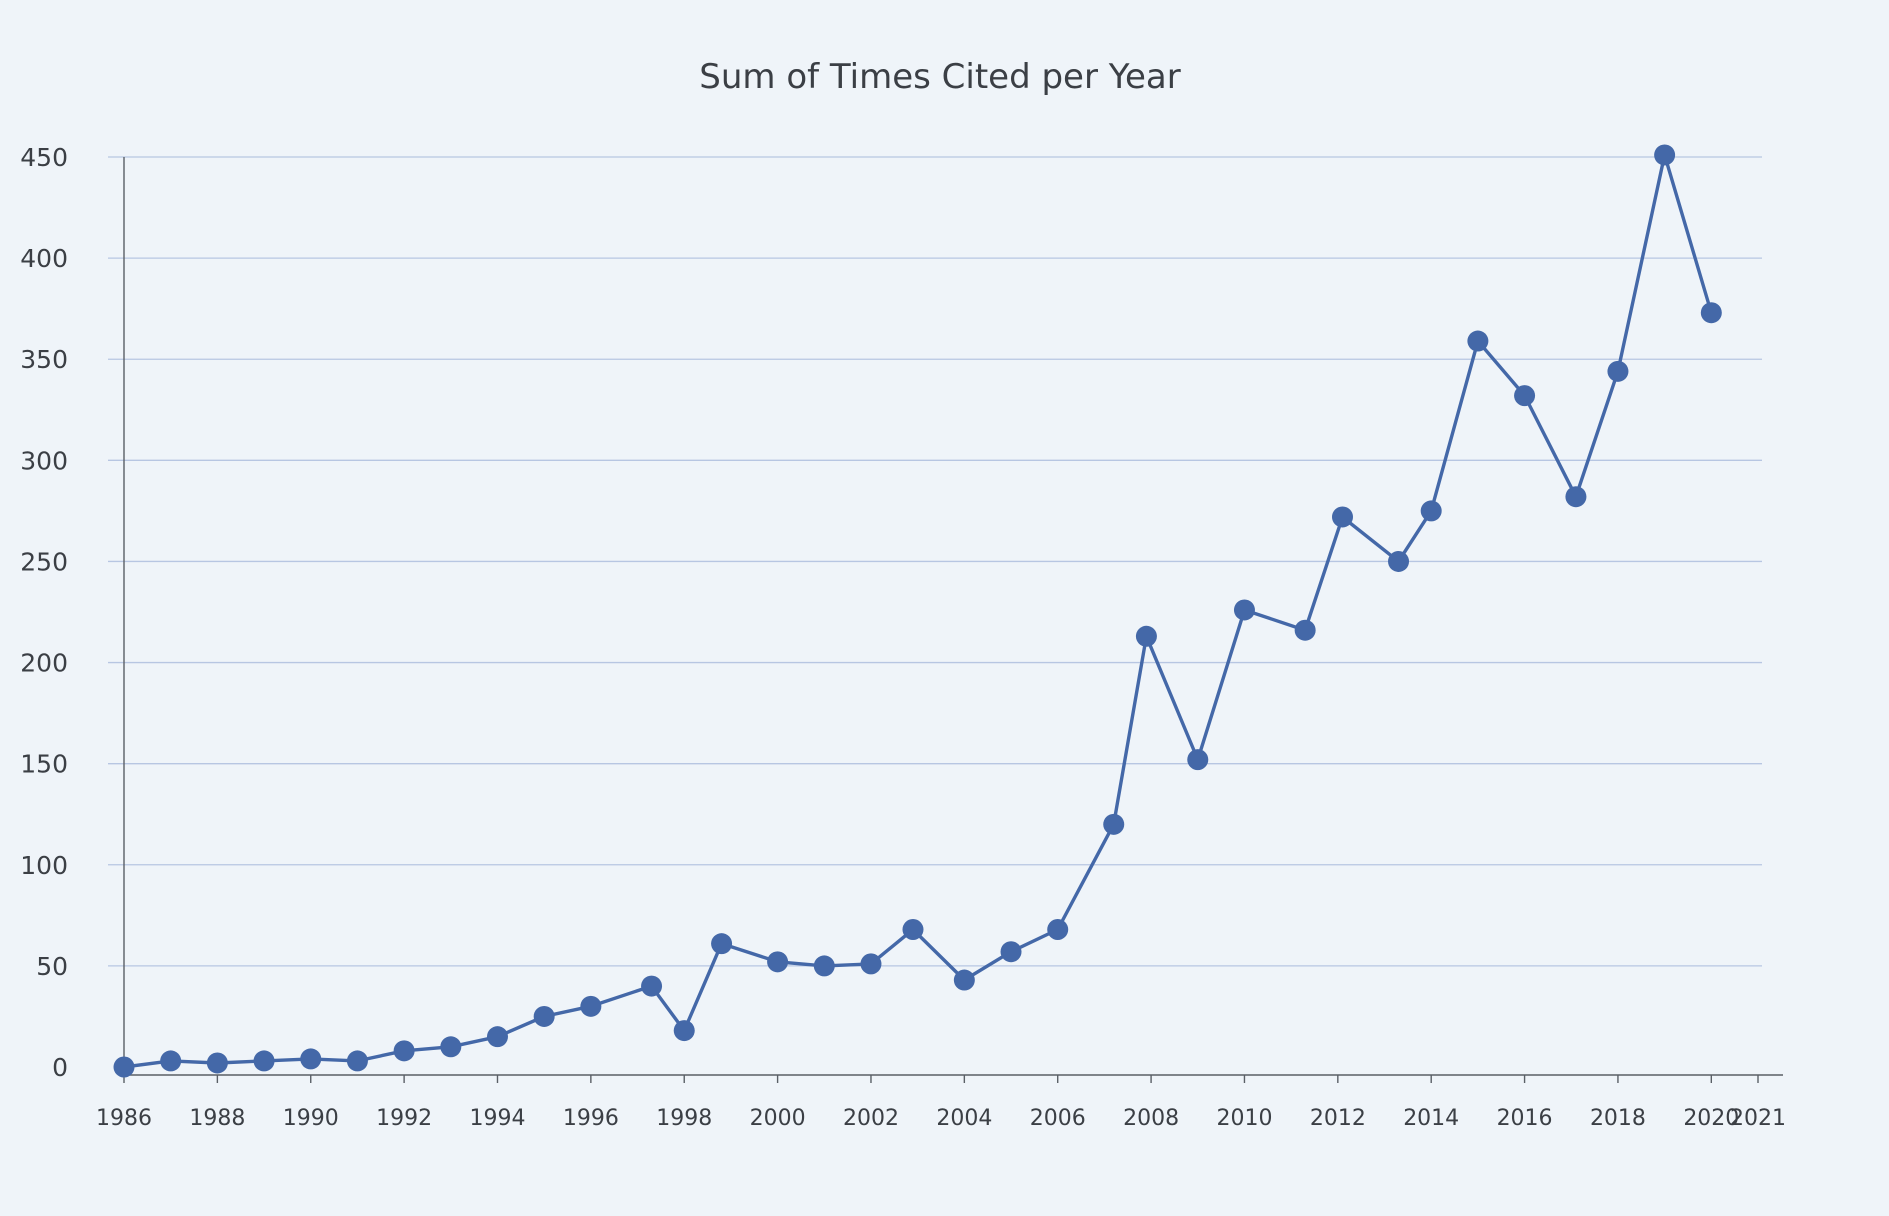  I want to click on x-tick-label-1996: 1996, so click(591, 1118).